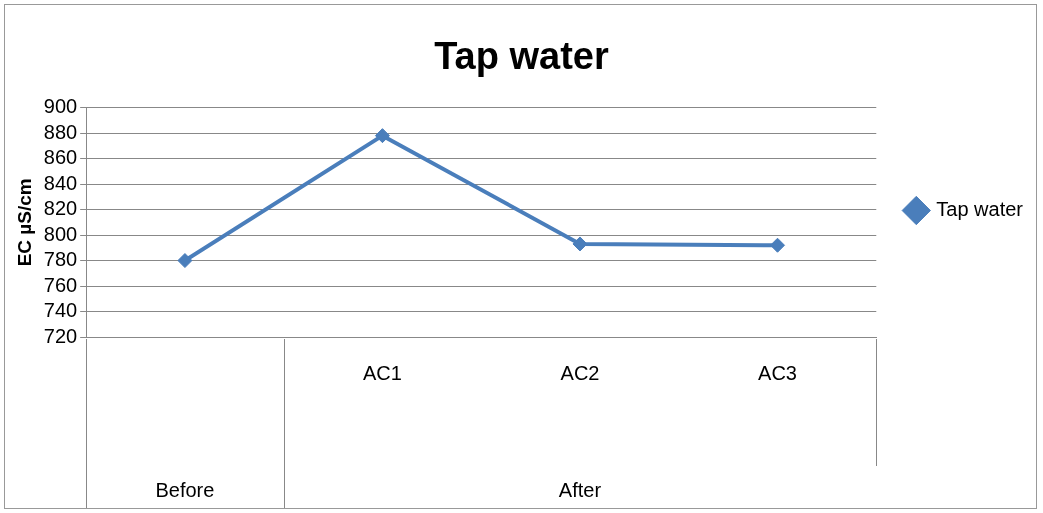 The width and height of the screenshot is (1043, 513). I want to click on y-tick-label: 900, so click(60, 106).